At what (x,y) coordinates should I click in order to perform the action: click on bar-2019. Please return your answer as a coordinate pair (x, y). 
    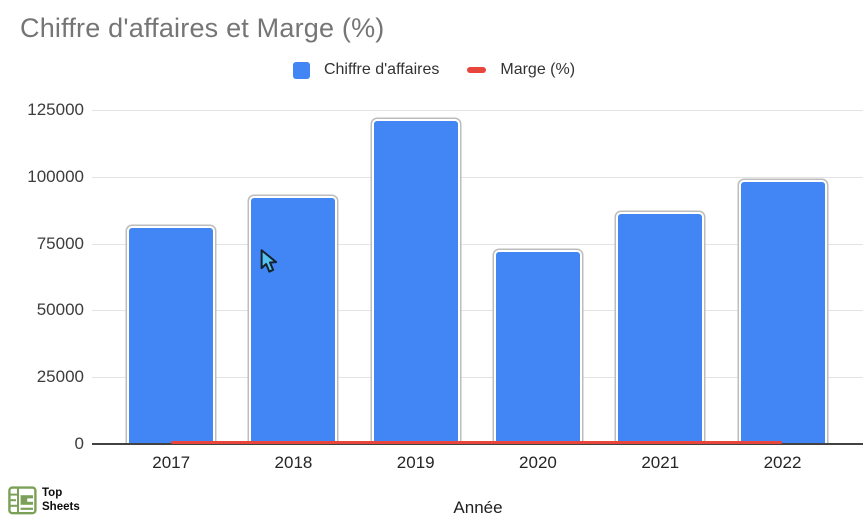
    Looking at the image, I should click on (415, 282).